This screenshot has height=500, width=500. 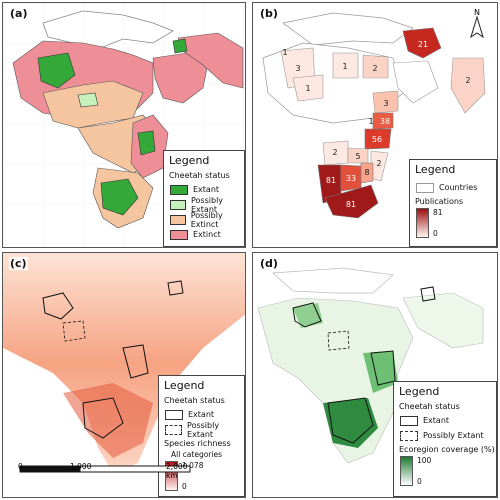 I want to click on count-label-kenya: 38, so click(x=385, y=121).